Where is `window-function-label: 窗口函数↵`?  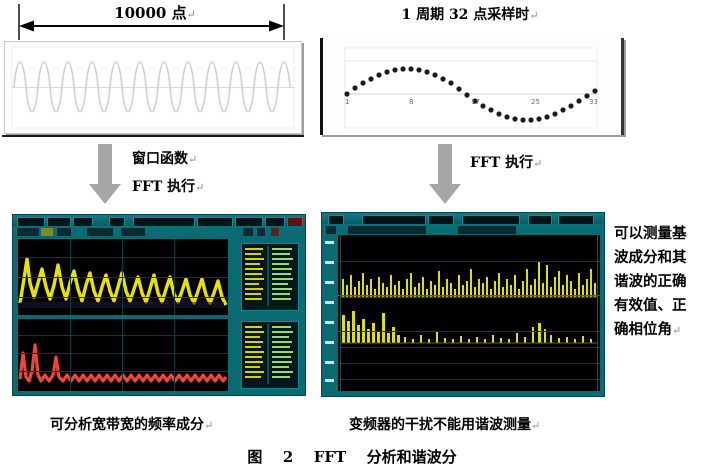 window-function-label: 窗口函数↵ is located at coordinates (164, 158).